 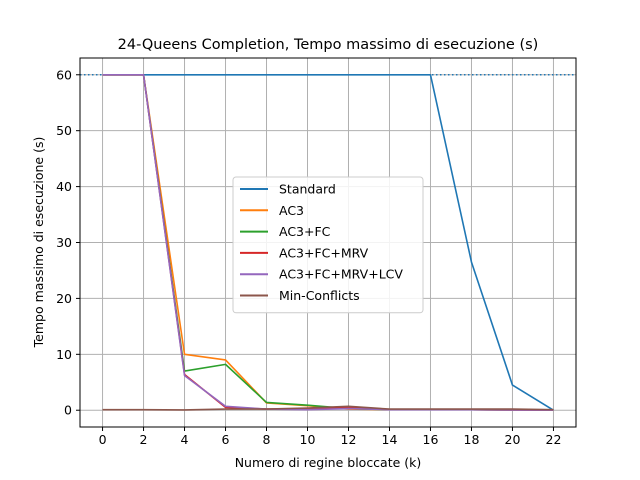 What do you see at coordinates (341, 274) in the screenshot?
I see `legend-label: AC3+FC+MRV+LCV` at bounding box center [341, 274].